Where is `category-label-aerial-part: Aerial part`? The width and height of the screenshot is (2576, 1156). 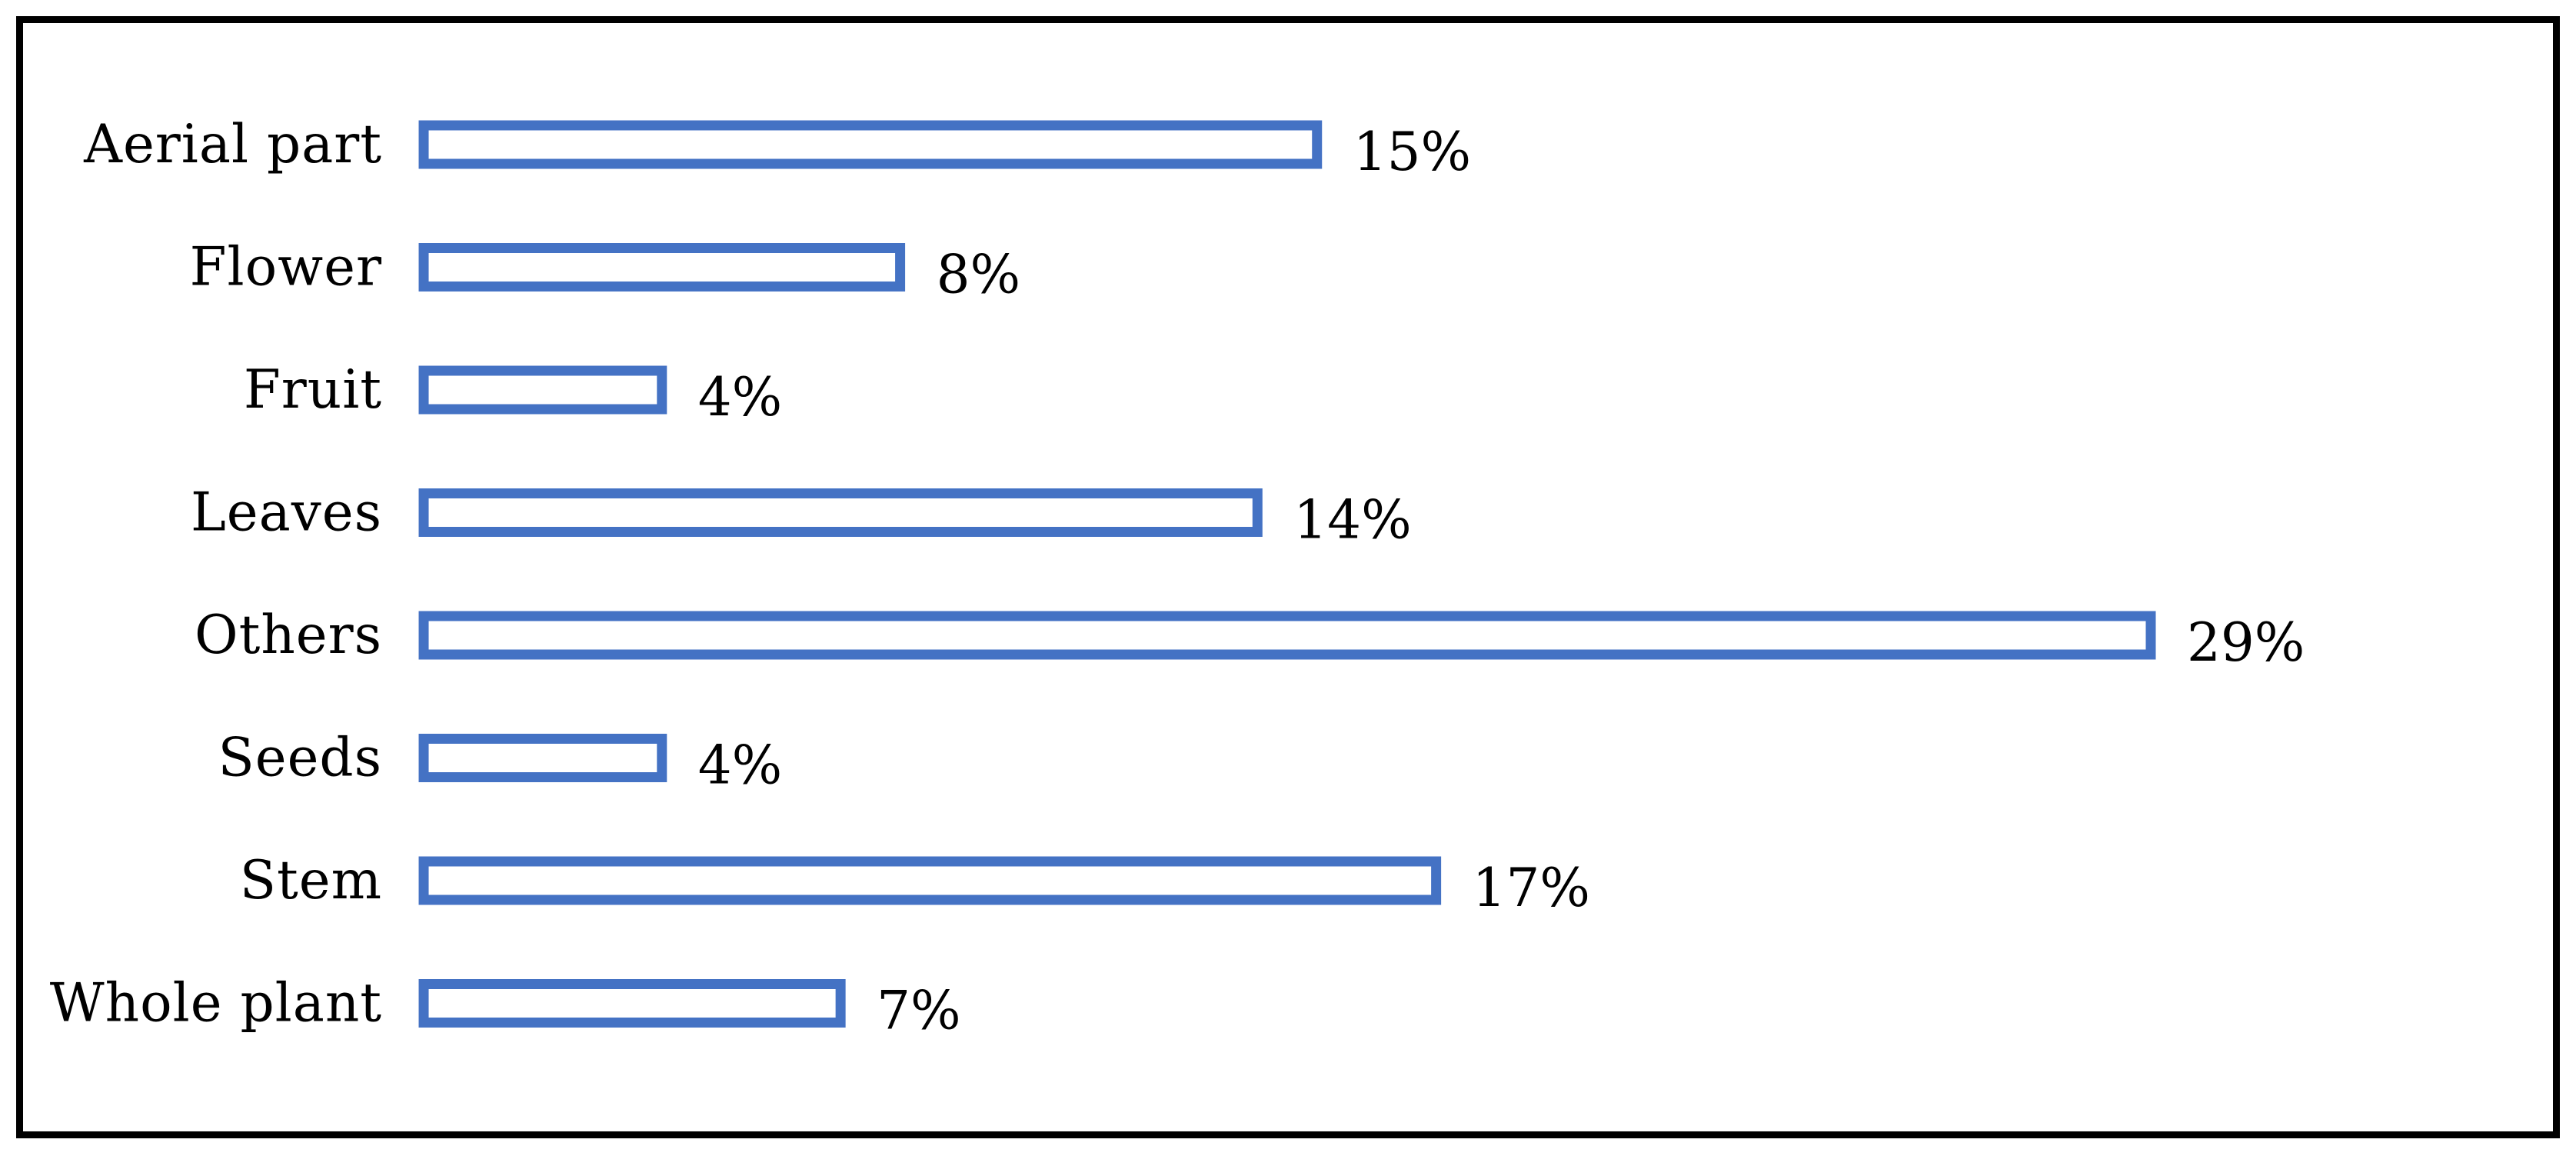
category-label-aerial-part: Aerial part is located at coordinates (232, 144).